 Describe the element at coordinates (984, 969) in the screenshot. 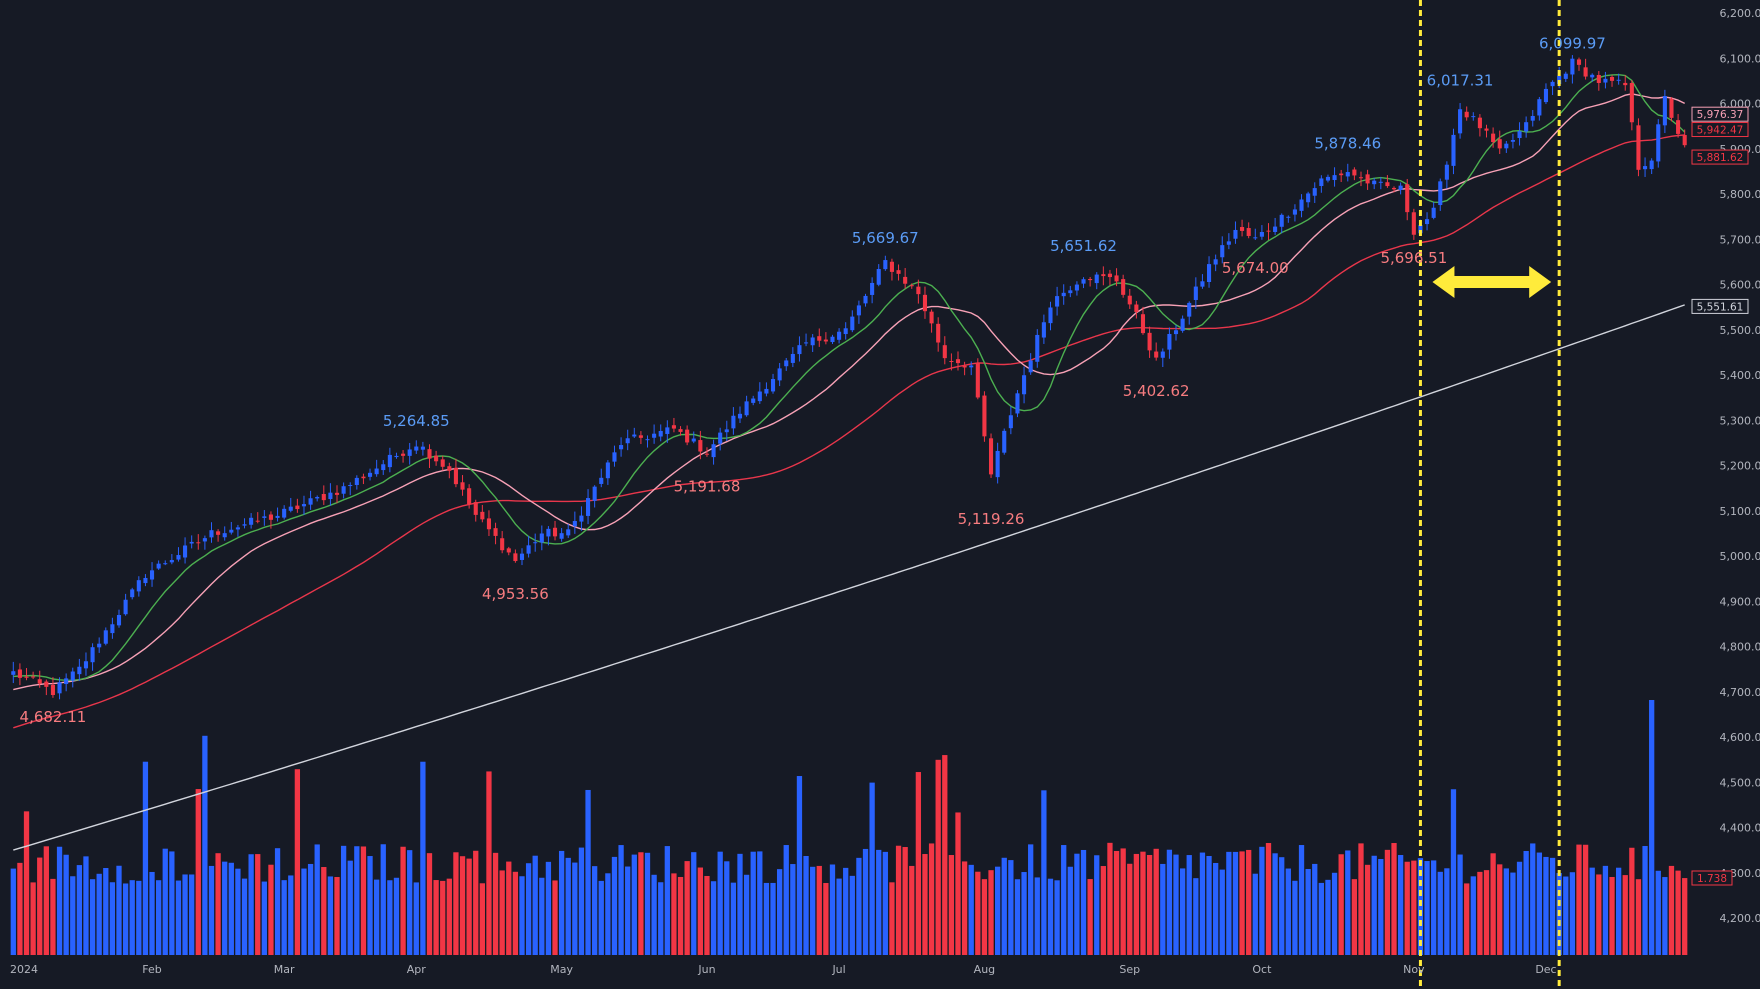

I see `time-tick-label: Aug` at that location.